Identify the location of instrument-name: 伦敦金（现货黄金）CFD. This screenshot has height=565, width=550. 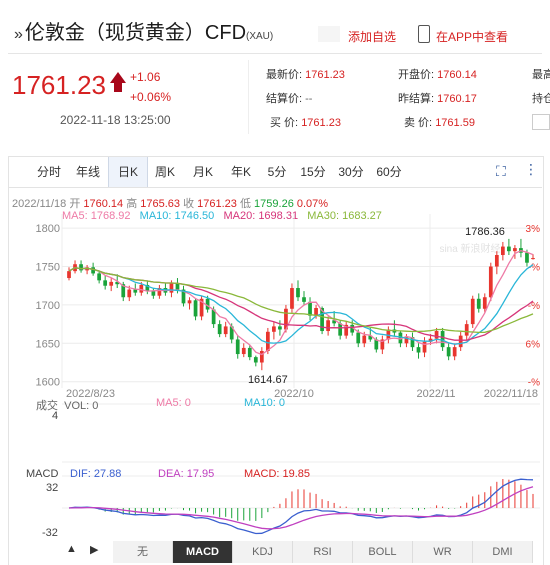
(135, 33).